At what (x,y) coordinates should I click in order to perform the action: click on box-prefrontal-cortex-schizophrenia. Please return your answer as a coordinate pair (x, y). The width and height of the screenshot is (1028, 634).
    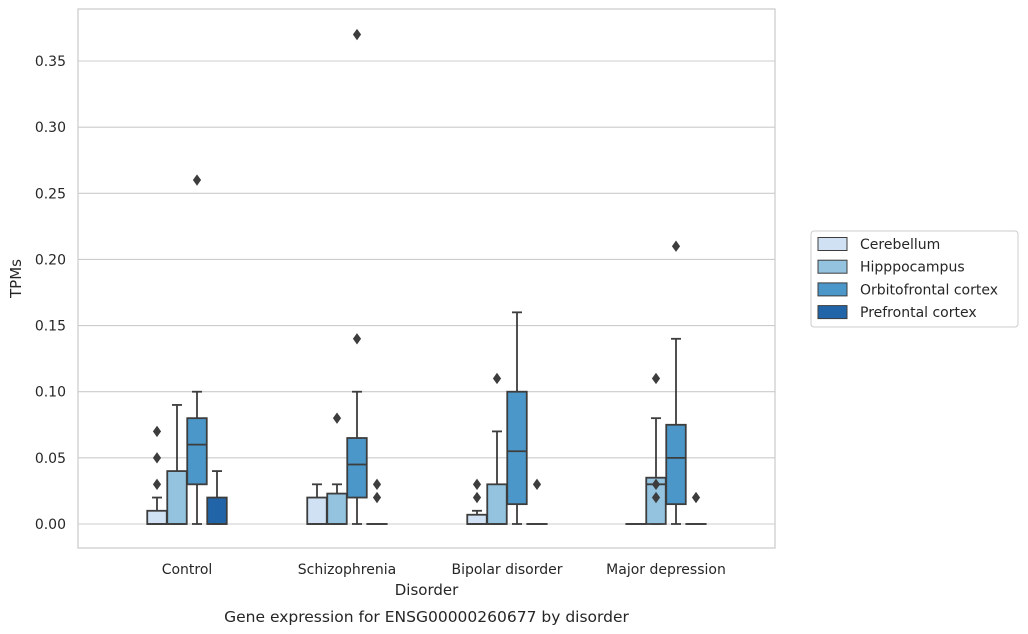
    Looking at the image, I should click on (377, 501).